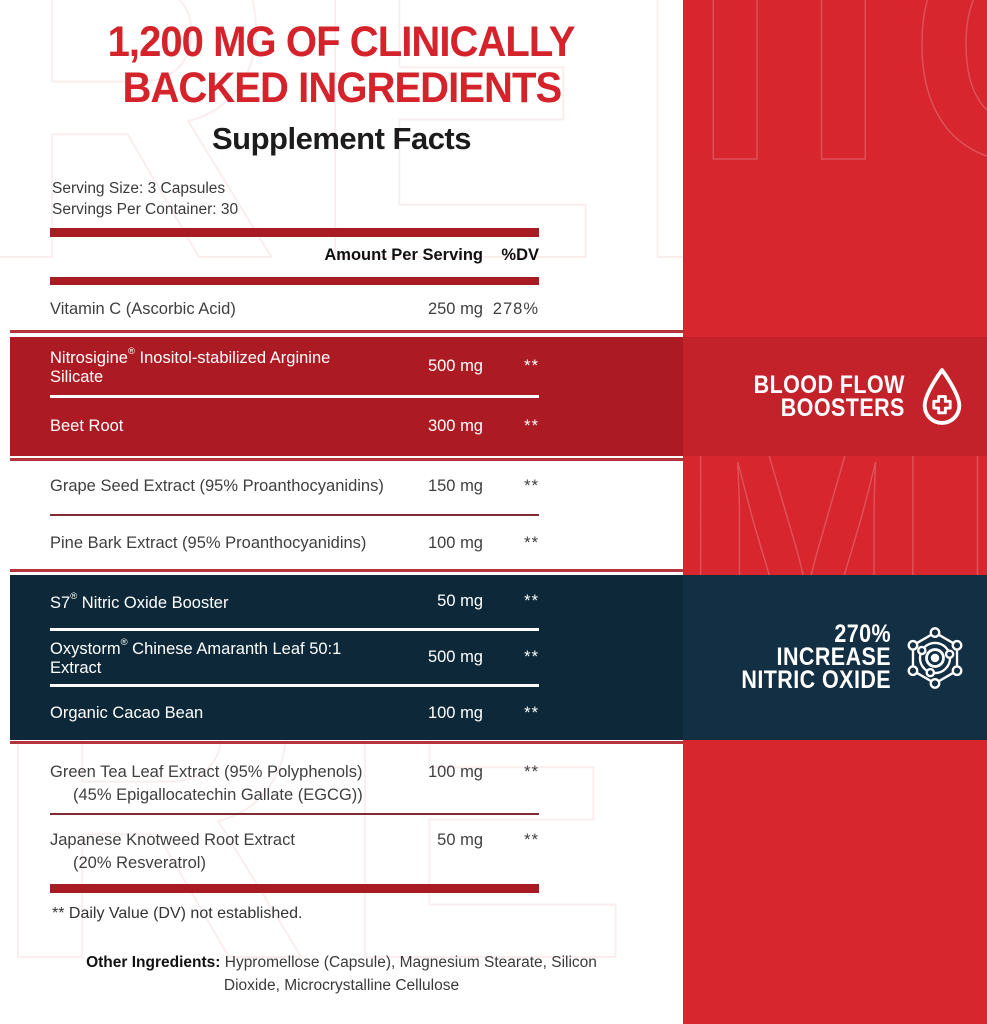  Describe the element at coordinates (294, 713) in the screenshot. I see `table-row: Organic Cacao Bean 100 mg **` at that location.